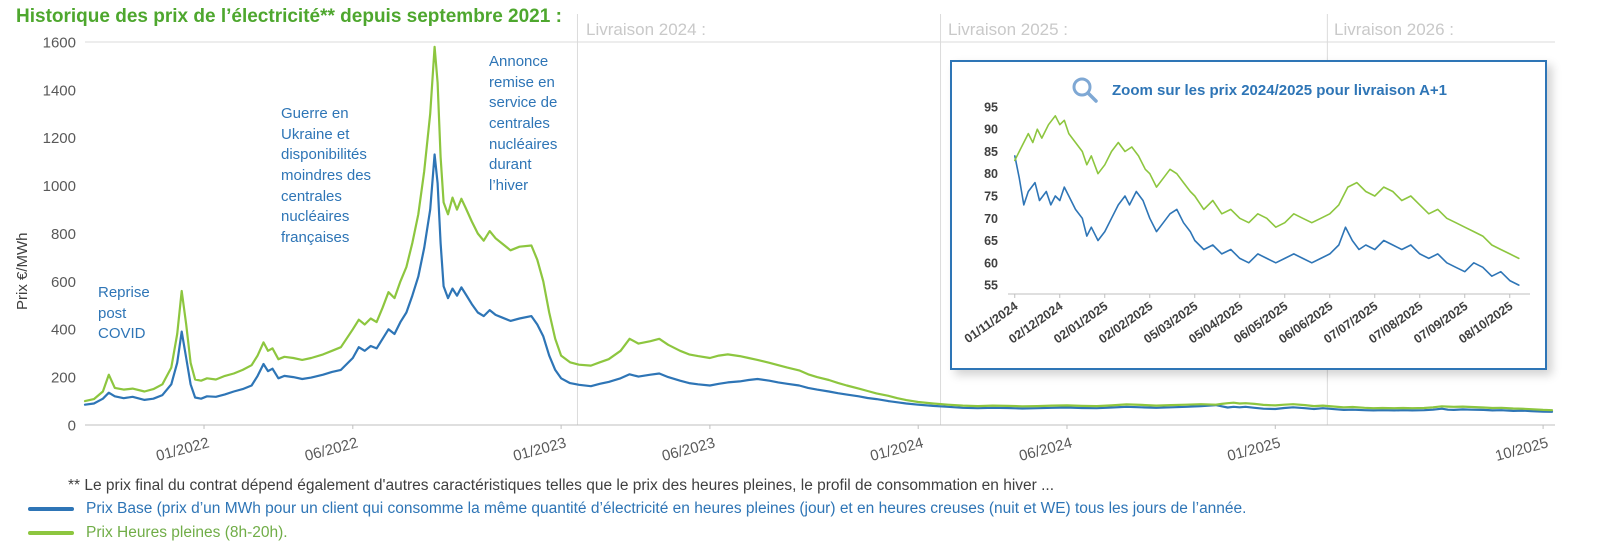  I want to click on section-label-livraison-2026: Livraison 2026 :, so click(1394, 29).